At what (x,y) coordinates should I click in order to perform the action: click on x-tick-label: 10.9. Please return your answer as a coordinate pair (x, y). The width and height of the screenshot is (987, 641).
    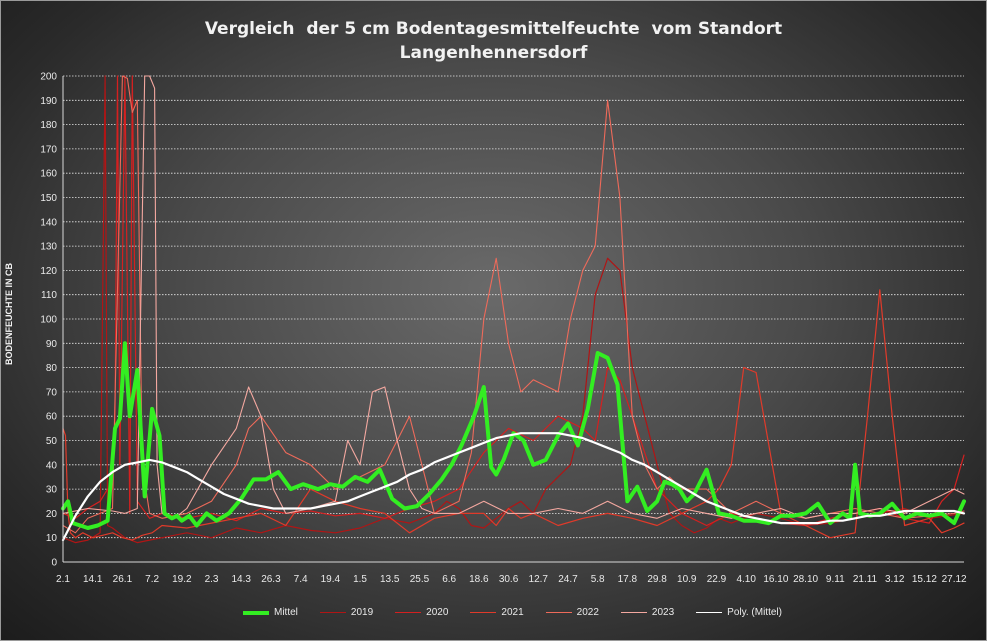
    Looking at the image, I should click on (687, 579).